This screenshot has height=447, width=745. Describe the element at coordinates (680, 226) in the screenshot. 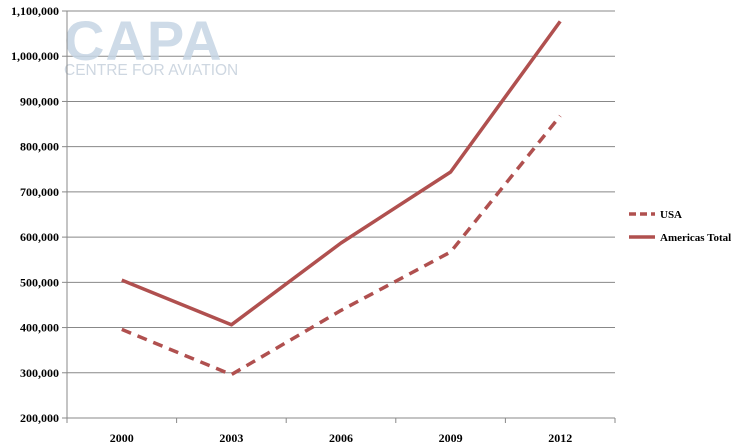

I see `legend: USA Americas Total` at that location.